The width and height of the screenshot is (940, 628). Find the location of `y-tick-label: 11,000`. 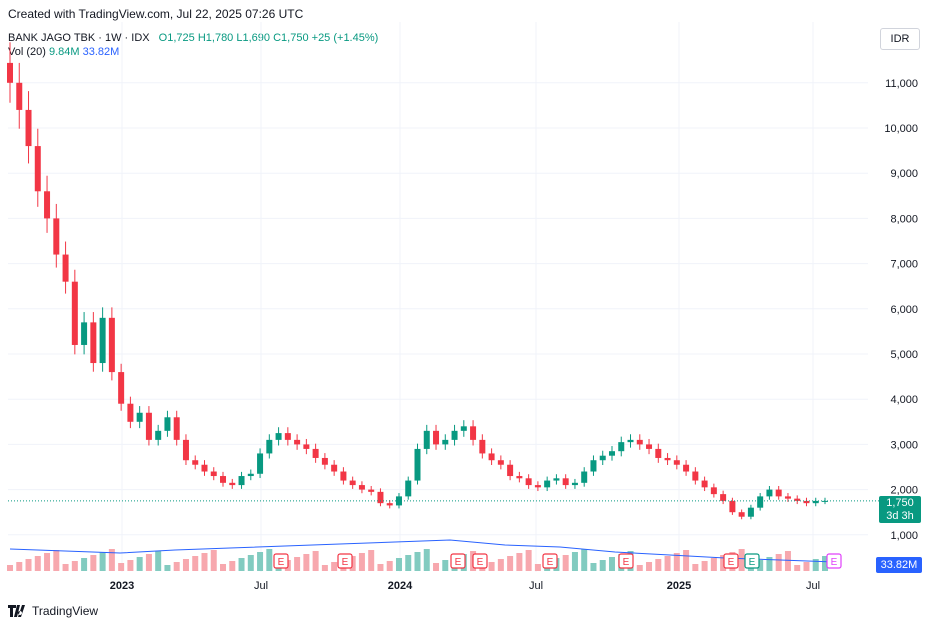

y-tick-label: 11,000 is located at coordinates (901, 84).